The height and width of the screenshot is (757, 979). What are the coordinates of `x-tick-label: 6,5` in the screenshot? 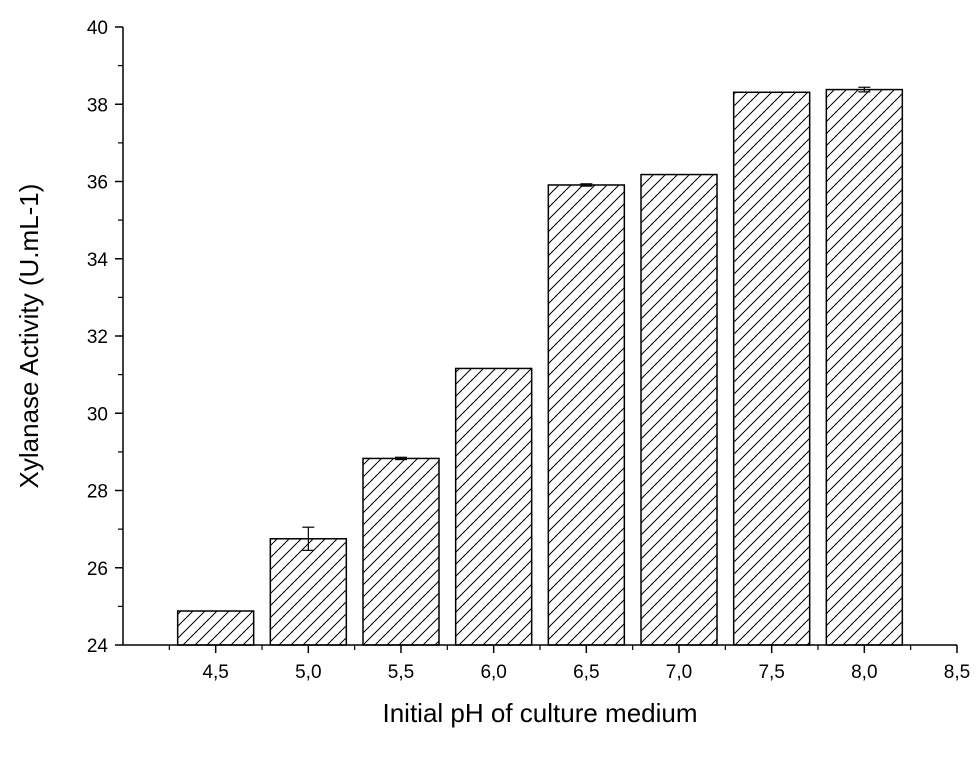 It's located at (586, 672).